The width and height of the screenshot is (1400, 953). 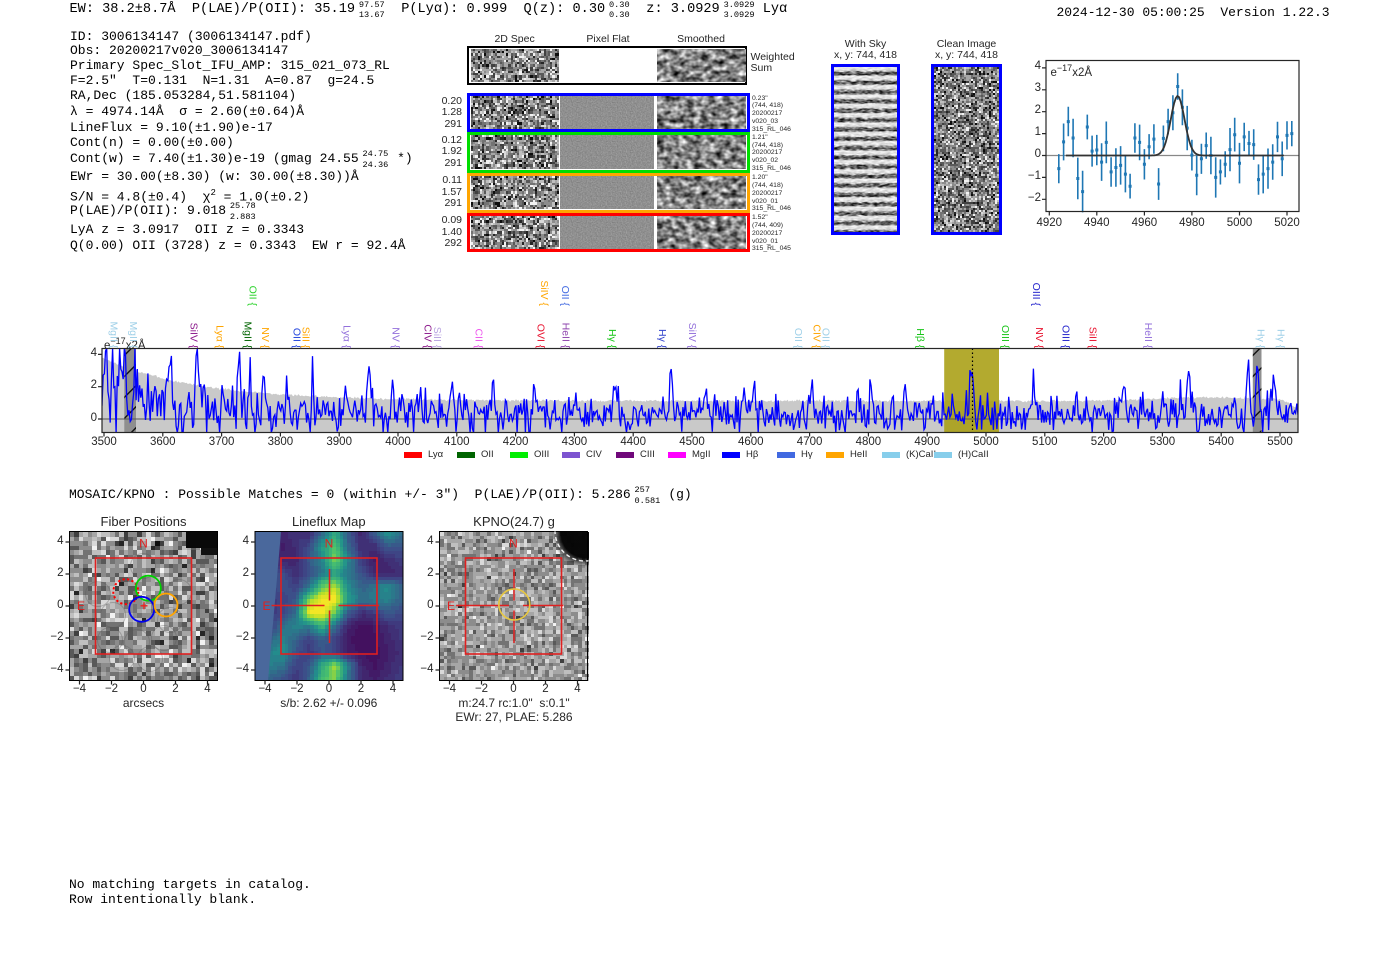 I want to click on svg-text: OVI {, so click(x=541, y=336).